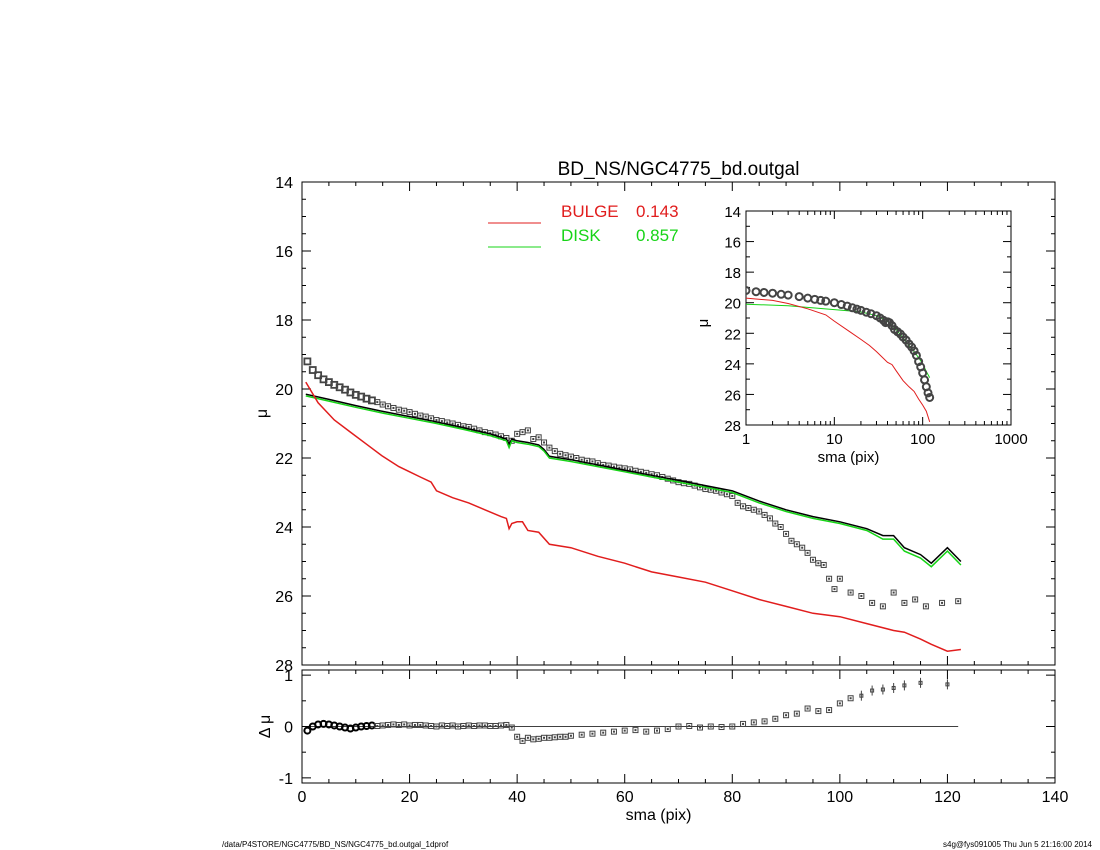 The image size is (1100, 850). Describe the element at coordinates (284, 252) in the screenshot. I see `main-y-tick-label: 16` at that location.